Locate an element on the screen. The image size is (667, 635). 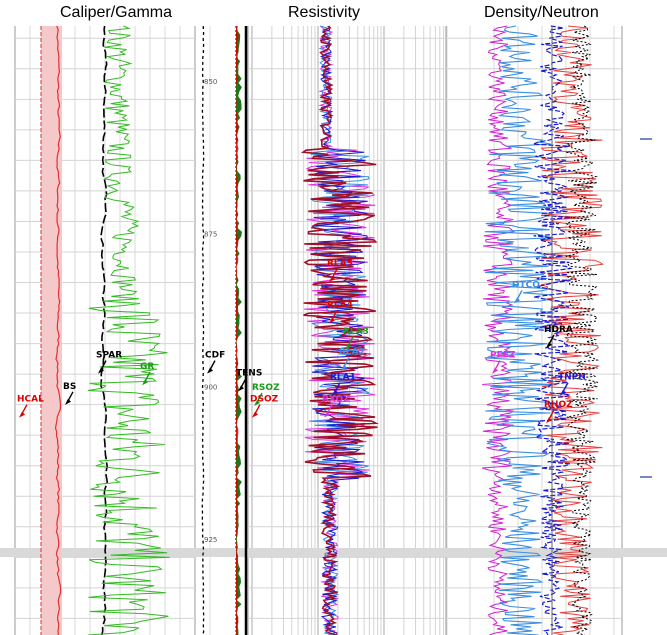
rla1-curve is located at coordinates (339, 330).